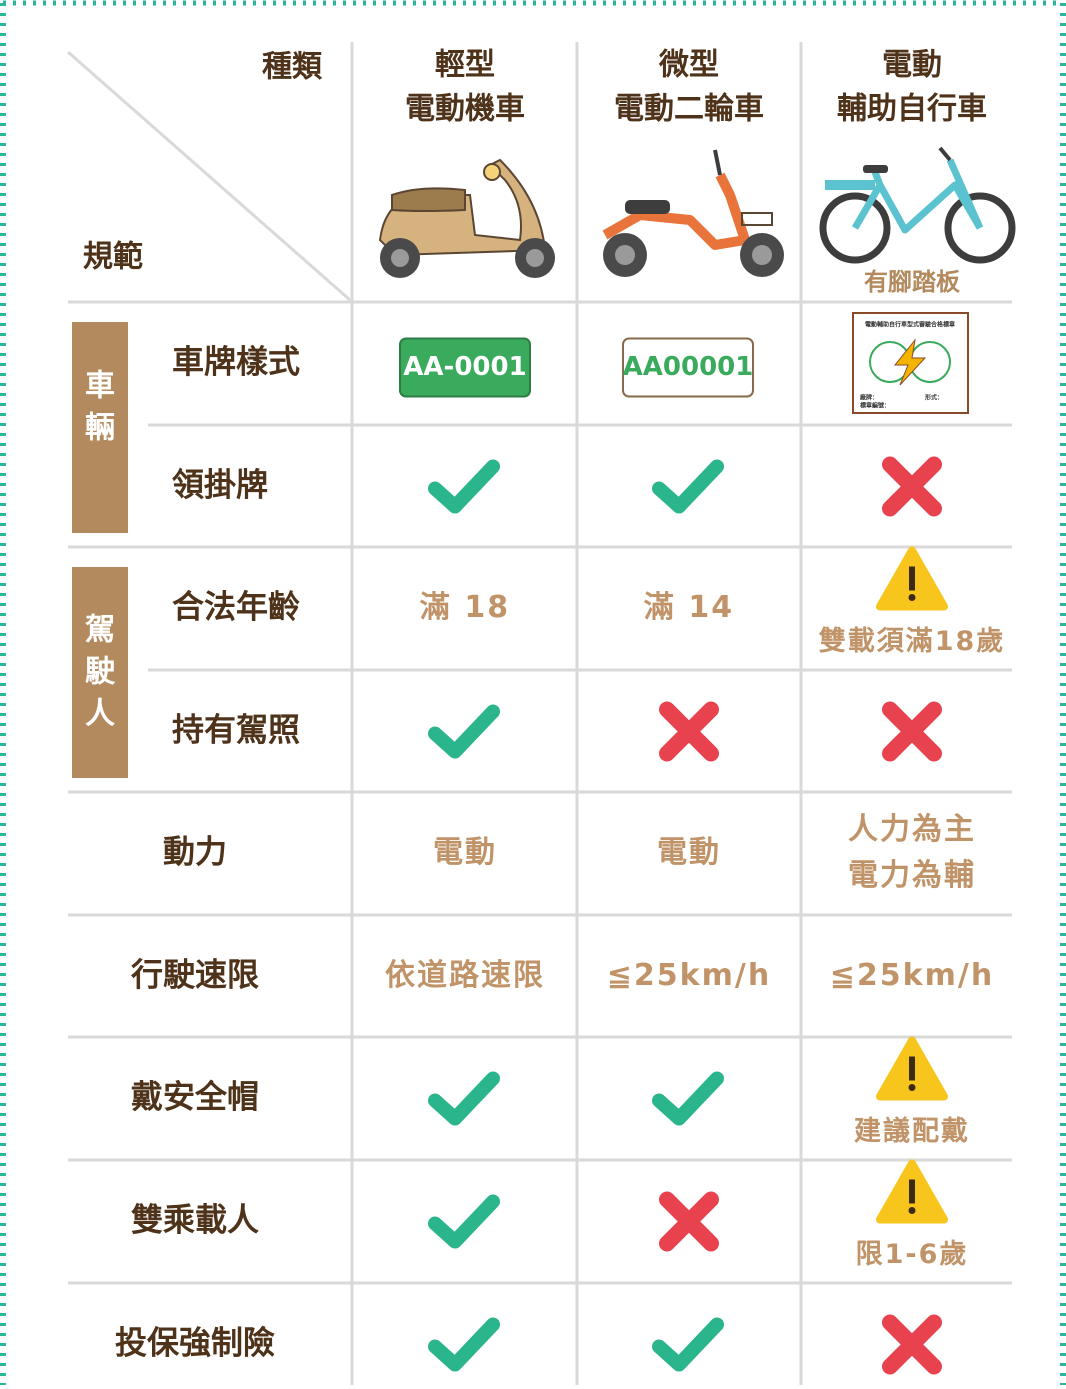  I want to click on cell-text: 電力為輔, so click(912, 875).